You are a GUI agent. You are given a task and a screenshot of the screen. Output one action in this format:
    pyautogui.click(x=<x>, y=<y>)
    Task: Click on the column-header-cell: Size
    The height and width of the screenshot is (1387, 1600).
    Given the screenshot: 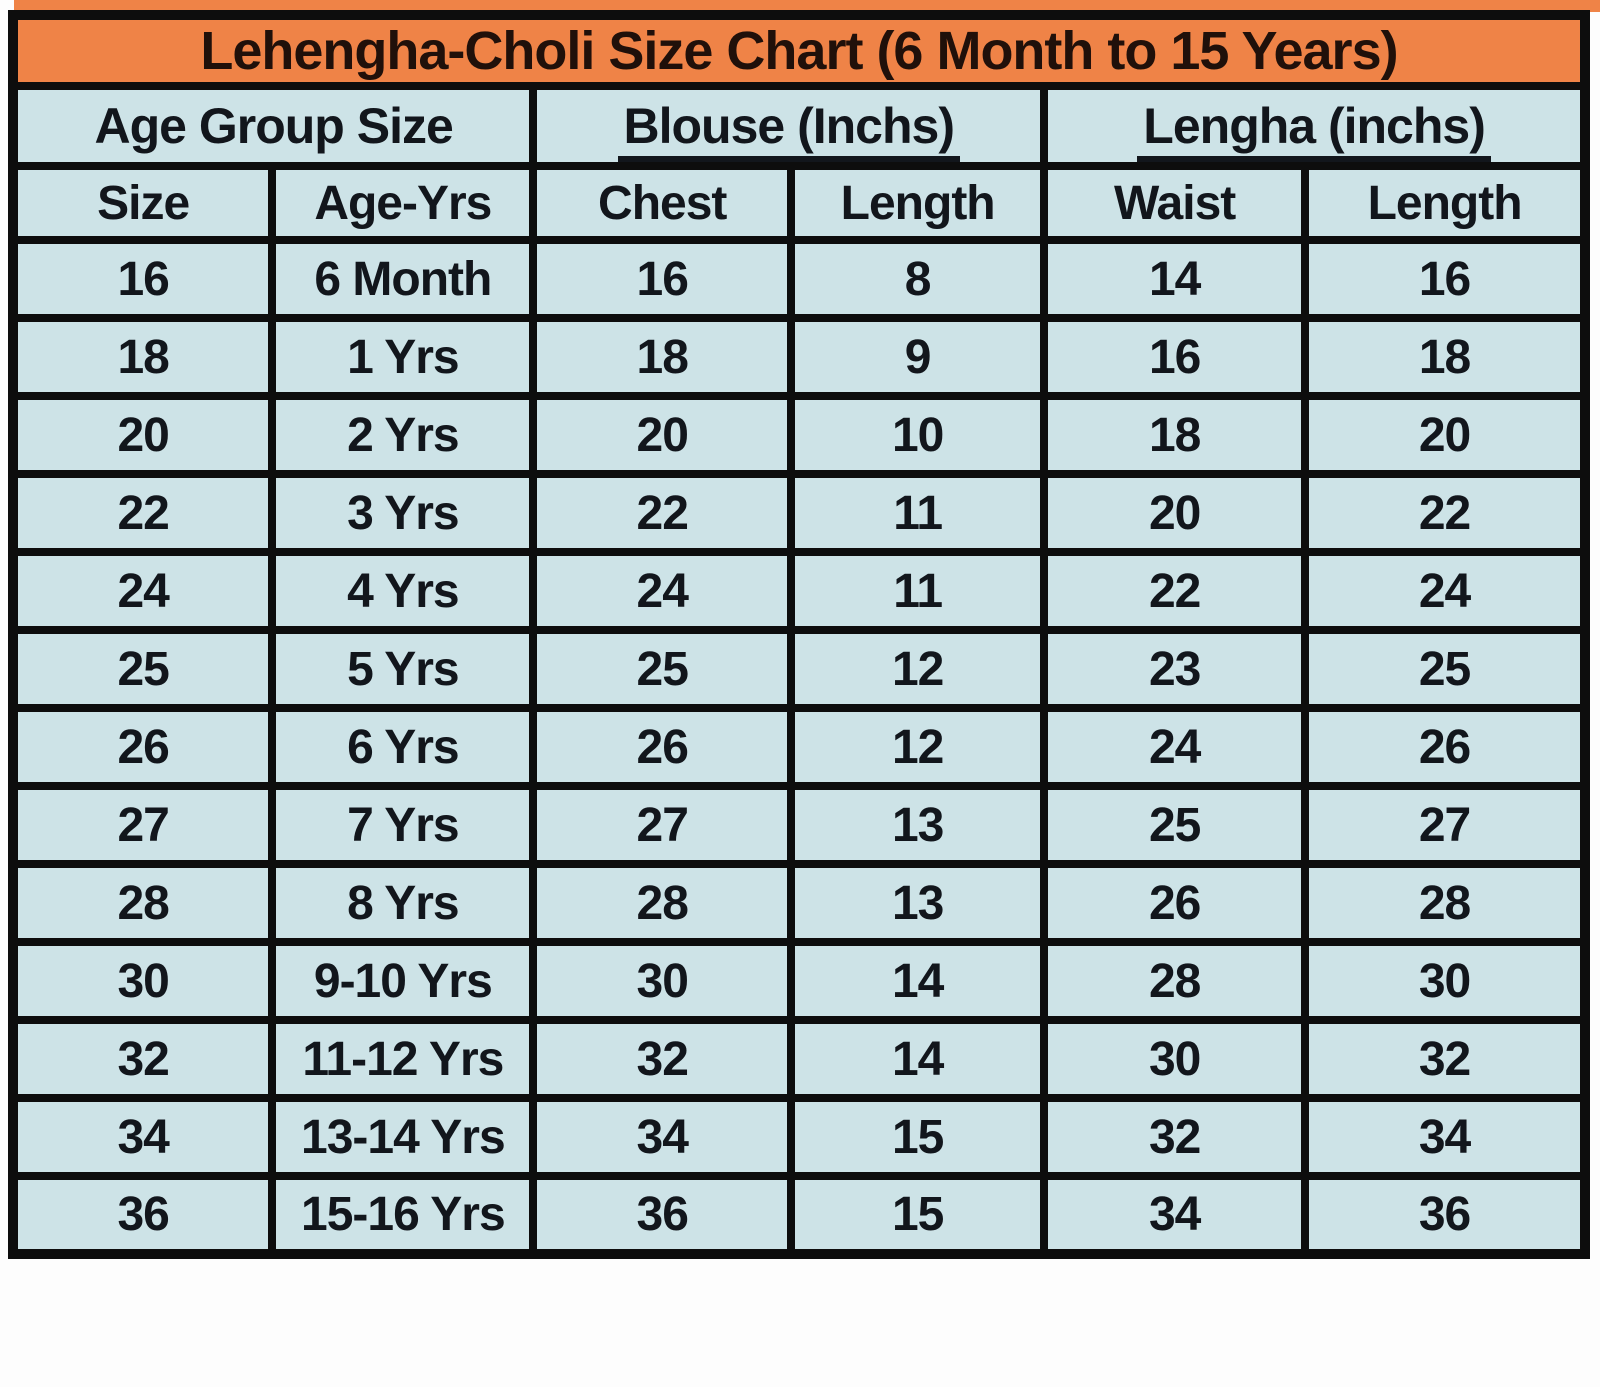 What is the action you would take?
    pyautogui.click(x=142, y=203)
    